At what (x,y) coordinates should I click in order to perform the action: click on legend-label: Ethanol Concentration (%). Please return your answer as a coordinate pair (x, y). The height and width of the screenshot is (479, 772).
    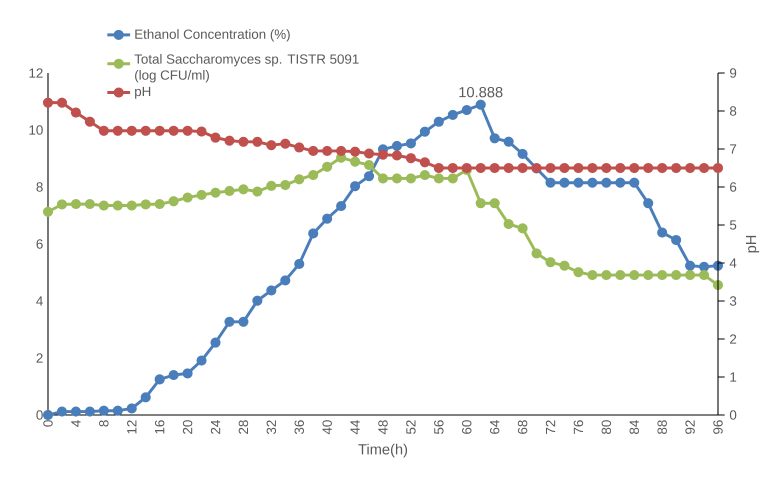
    Looking at the image, I should click on (212, 35).